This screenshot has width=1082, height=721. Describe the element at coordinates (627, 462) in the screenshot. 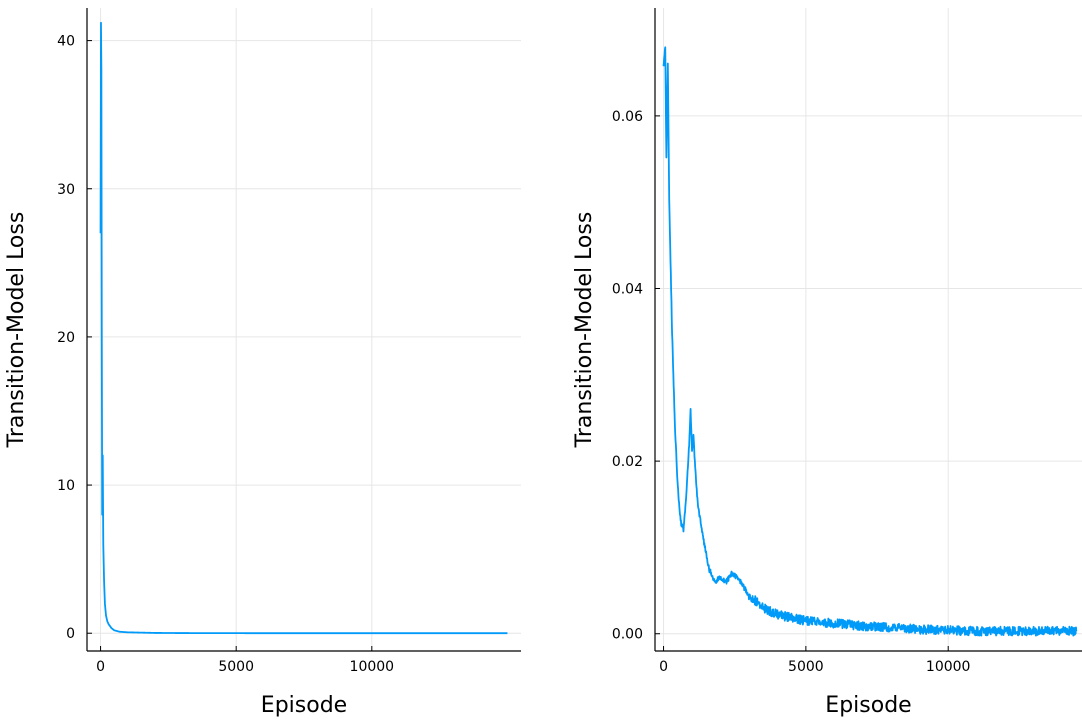

I see `right-y-tick-label: 0.02` at that location.